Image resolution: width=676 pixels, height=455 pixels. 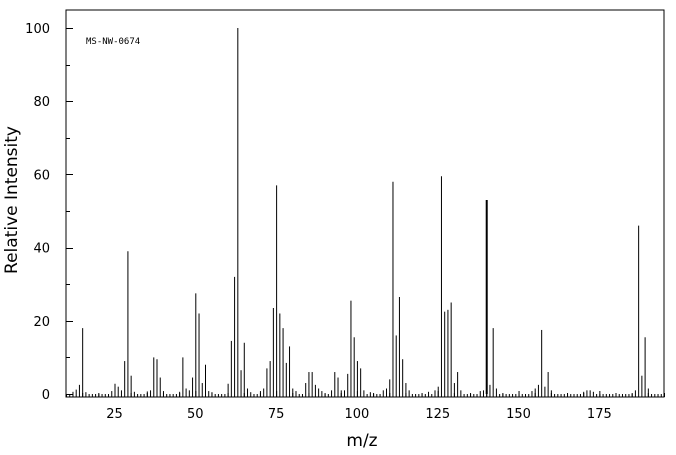 I want to click on x-tick-label: 150, so click(x=518, y=414).